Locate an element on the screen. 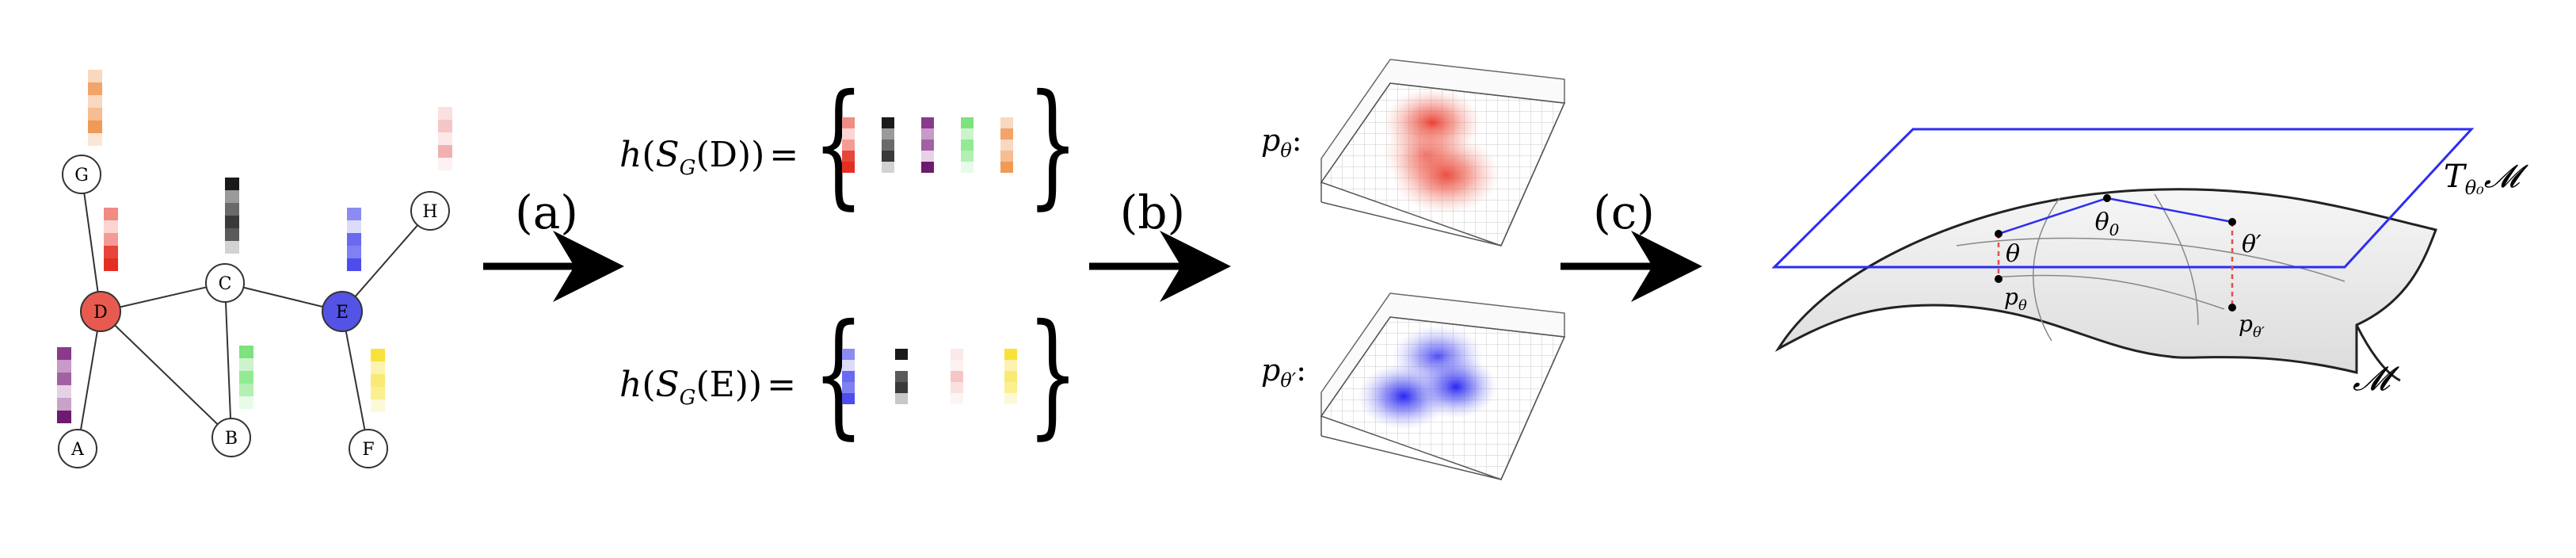 This screenshot has height=558, width=2576. graph-edges is located at coordinates (254, 311).